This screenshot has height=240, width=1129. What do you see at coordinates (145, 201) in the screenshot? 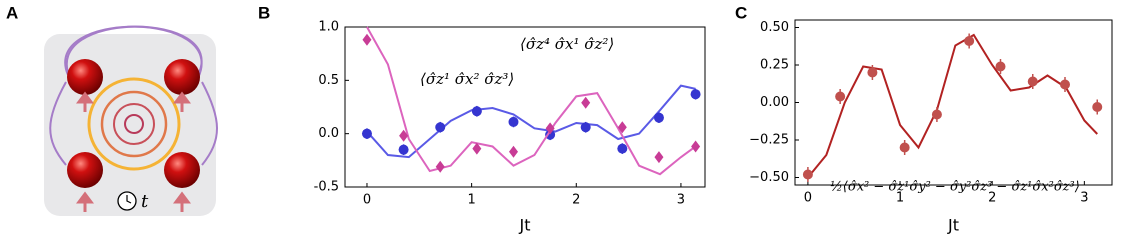
I see `clock-label: t` at bounding box center [145, 201].